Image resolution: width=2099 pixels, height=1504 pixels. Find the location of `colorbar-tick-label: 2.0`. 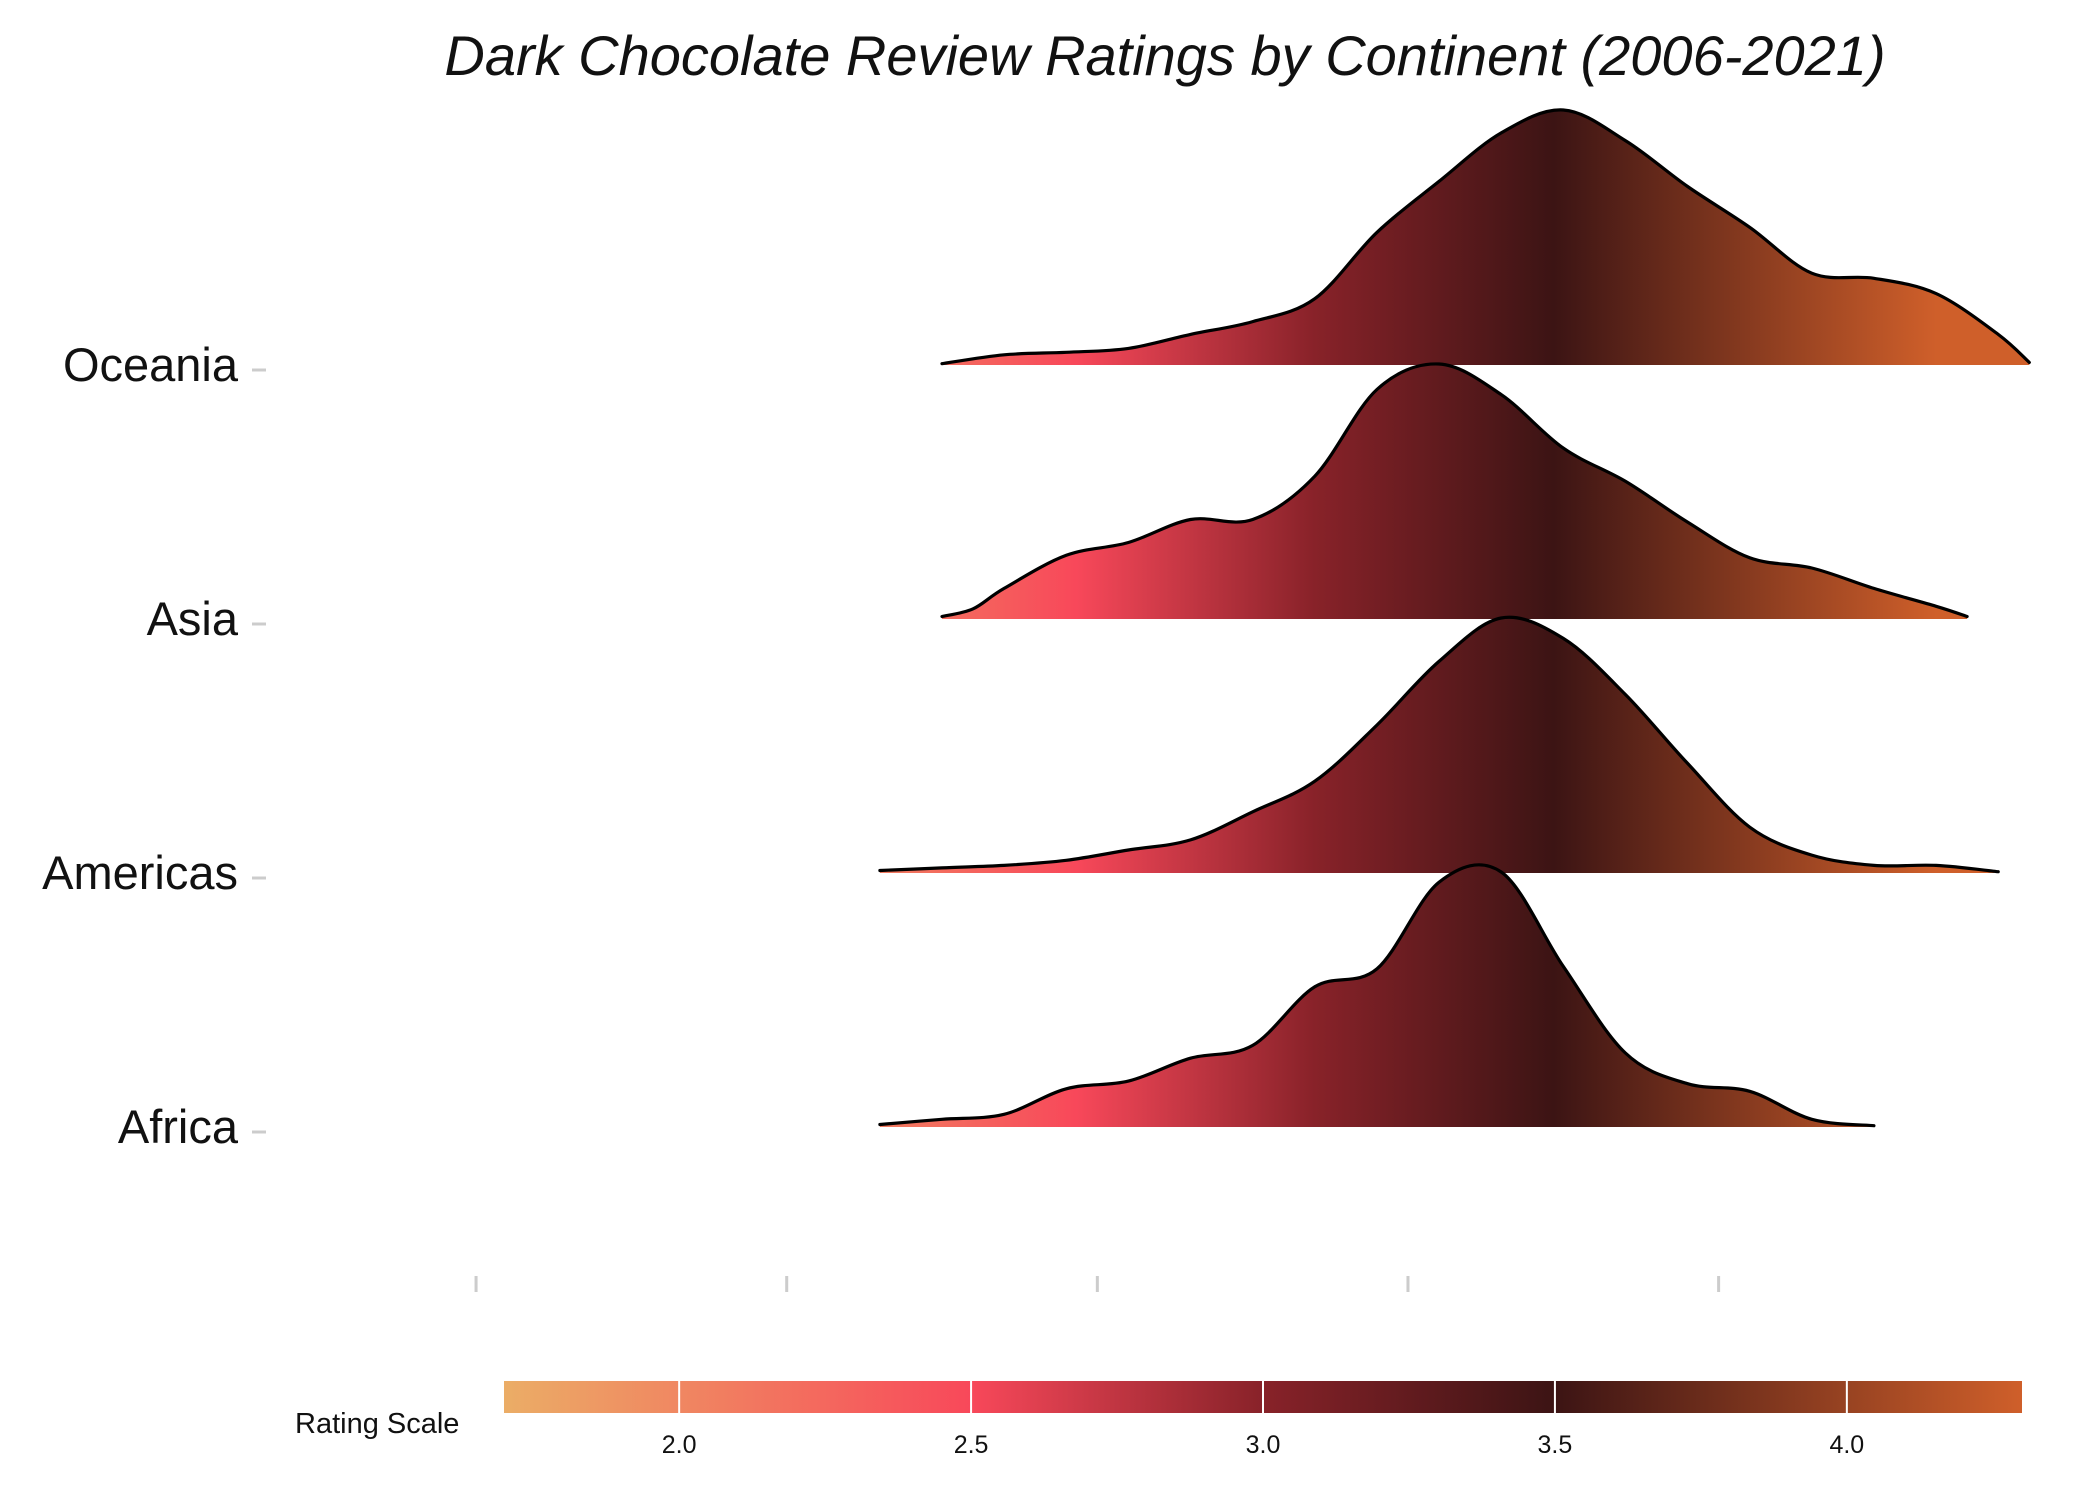

colorbar-tick-label: 2.0 is located at coordinates (679, 1445).